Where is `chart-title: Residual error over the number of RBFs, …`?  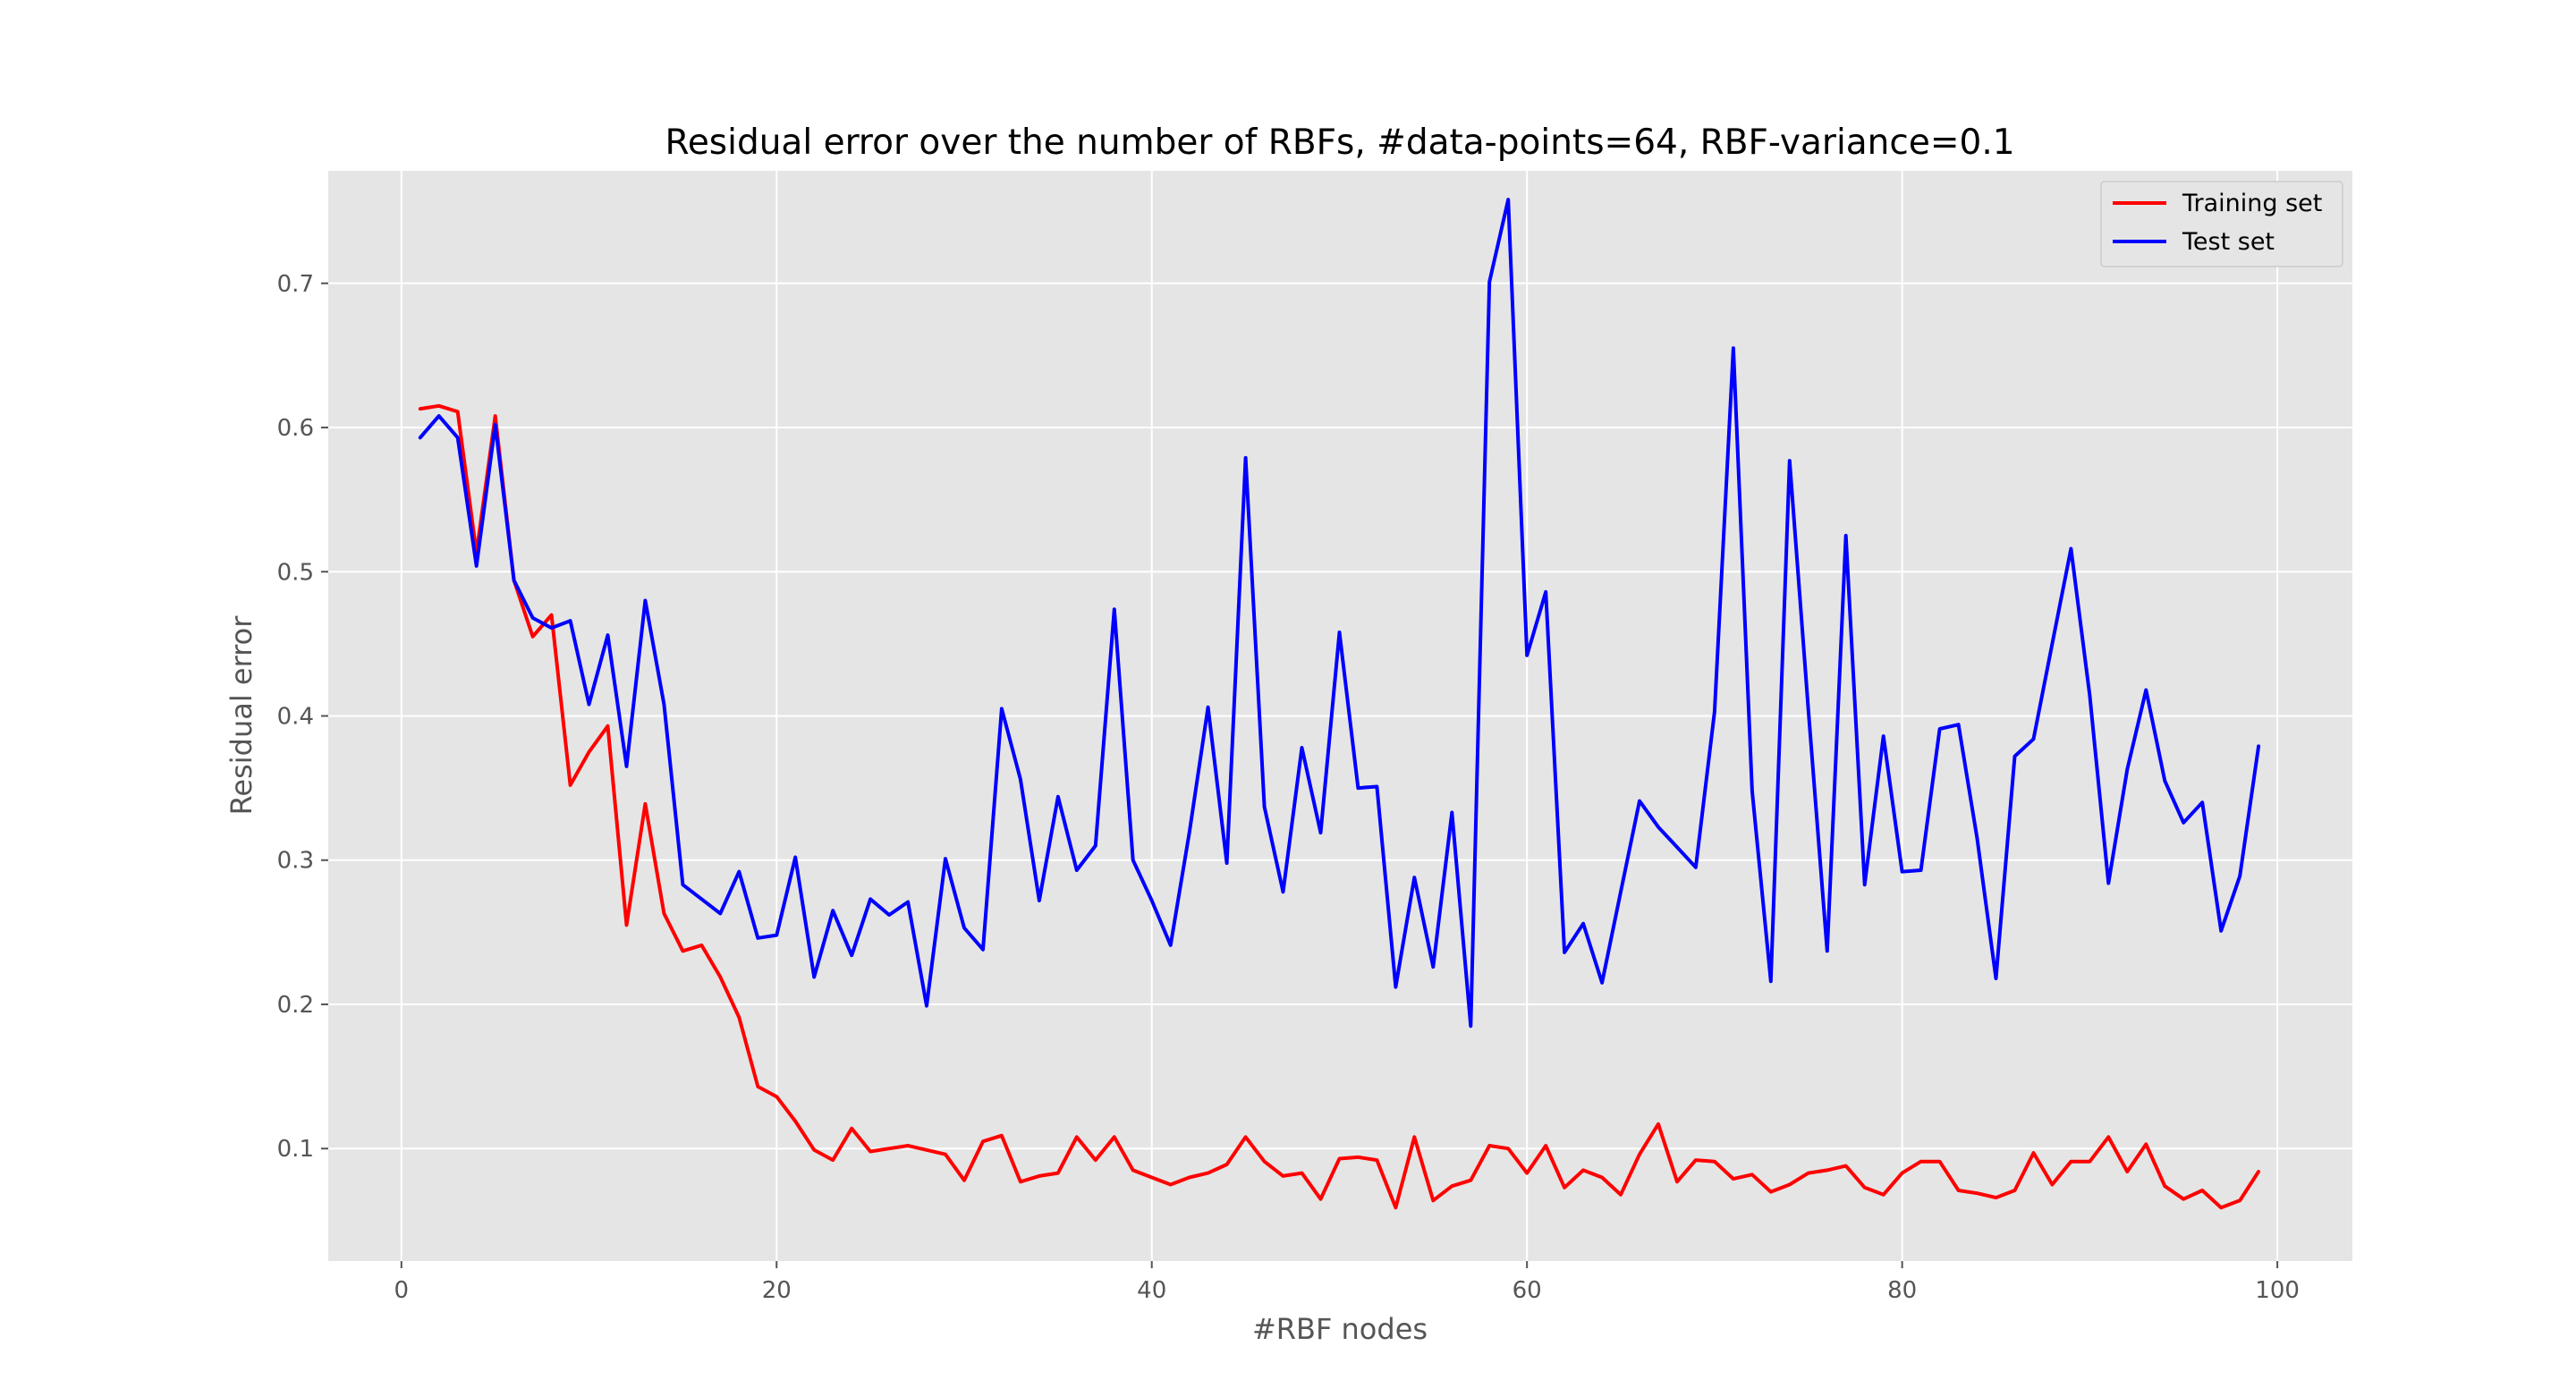 chart-title: Residual error over the number of RBFs, … is located at coordinates (1339, 143).